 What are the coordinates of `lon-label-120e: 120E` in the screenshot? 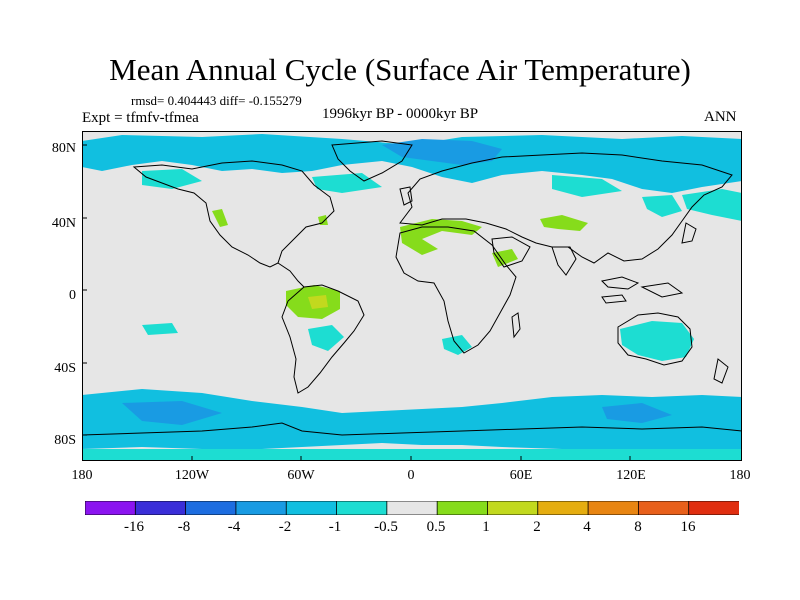 It's located at (631, 475).